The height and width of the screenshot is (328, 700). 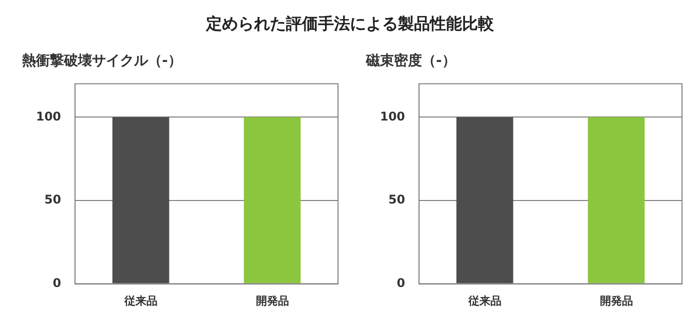 I want to click on text: 定められた評価手法による製品性能比較, so click(x=349, y=24).